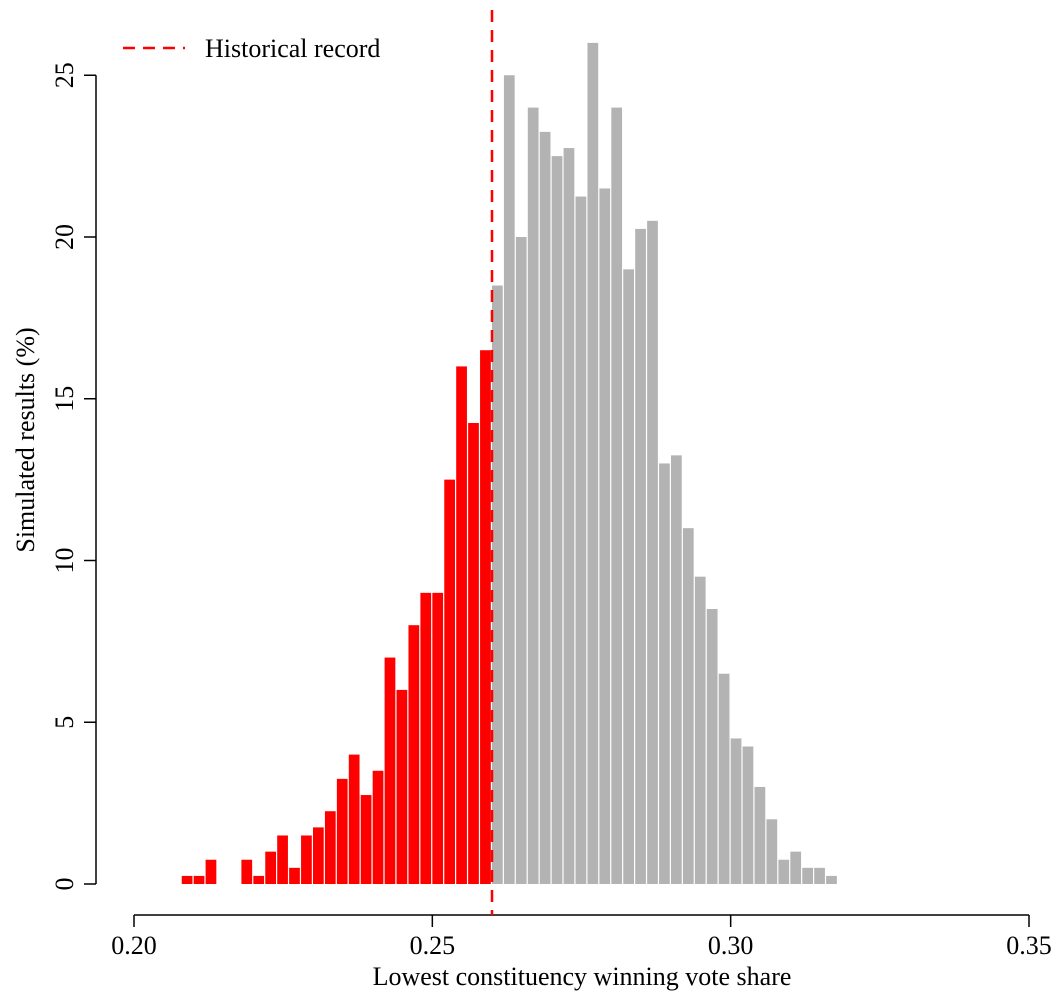 This screenshot has height=1001, width=1058. I want to click on x-axis-title: Lowest constituency winning vote share, so click(582, 976).